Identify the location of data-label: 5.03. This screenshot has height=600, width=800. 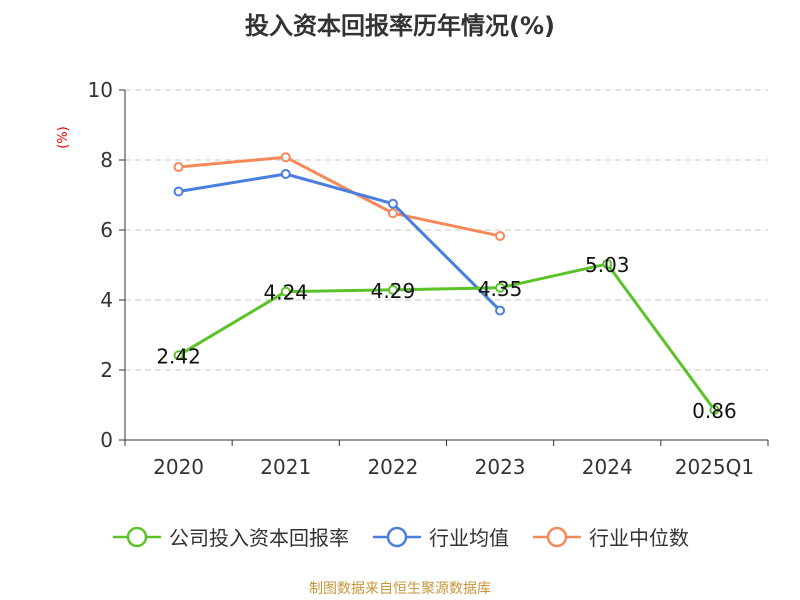
(607, 265).